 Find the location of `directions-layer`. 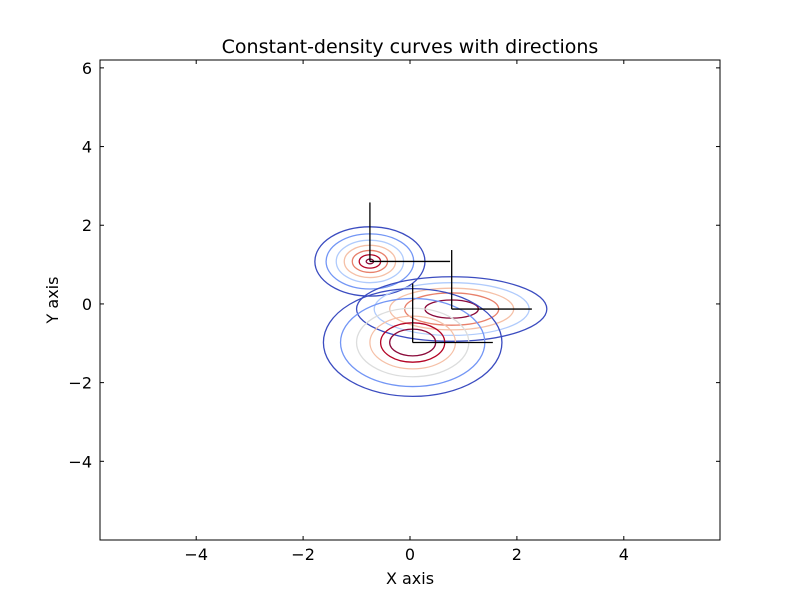

directions-layer is located at coordinates (450, 273).